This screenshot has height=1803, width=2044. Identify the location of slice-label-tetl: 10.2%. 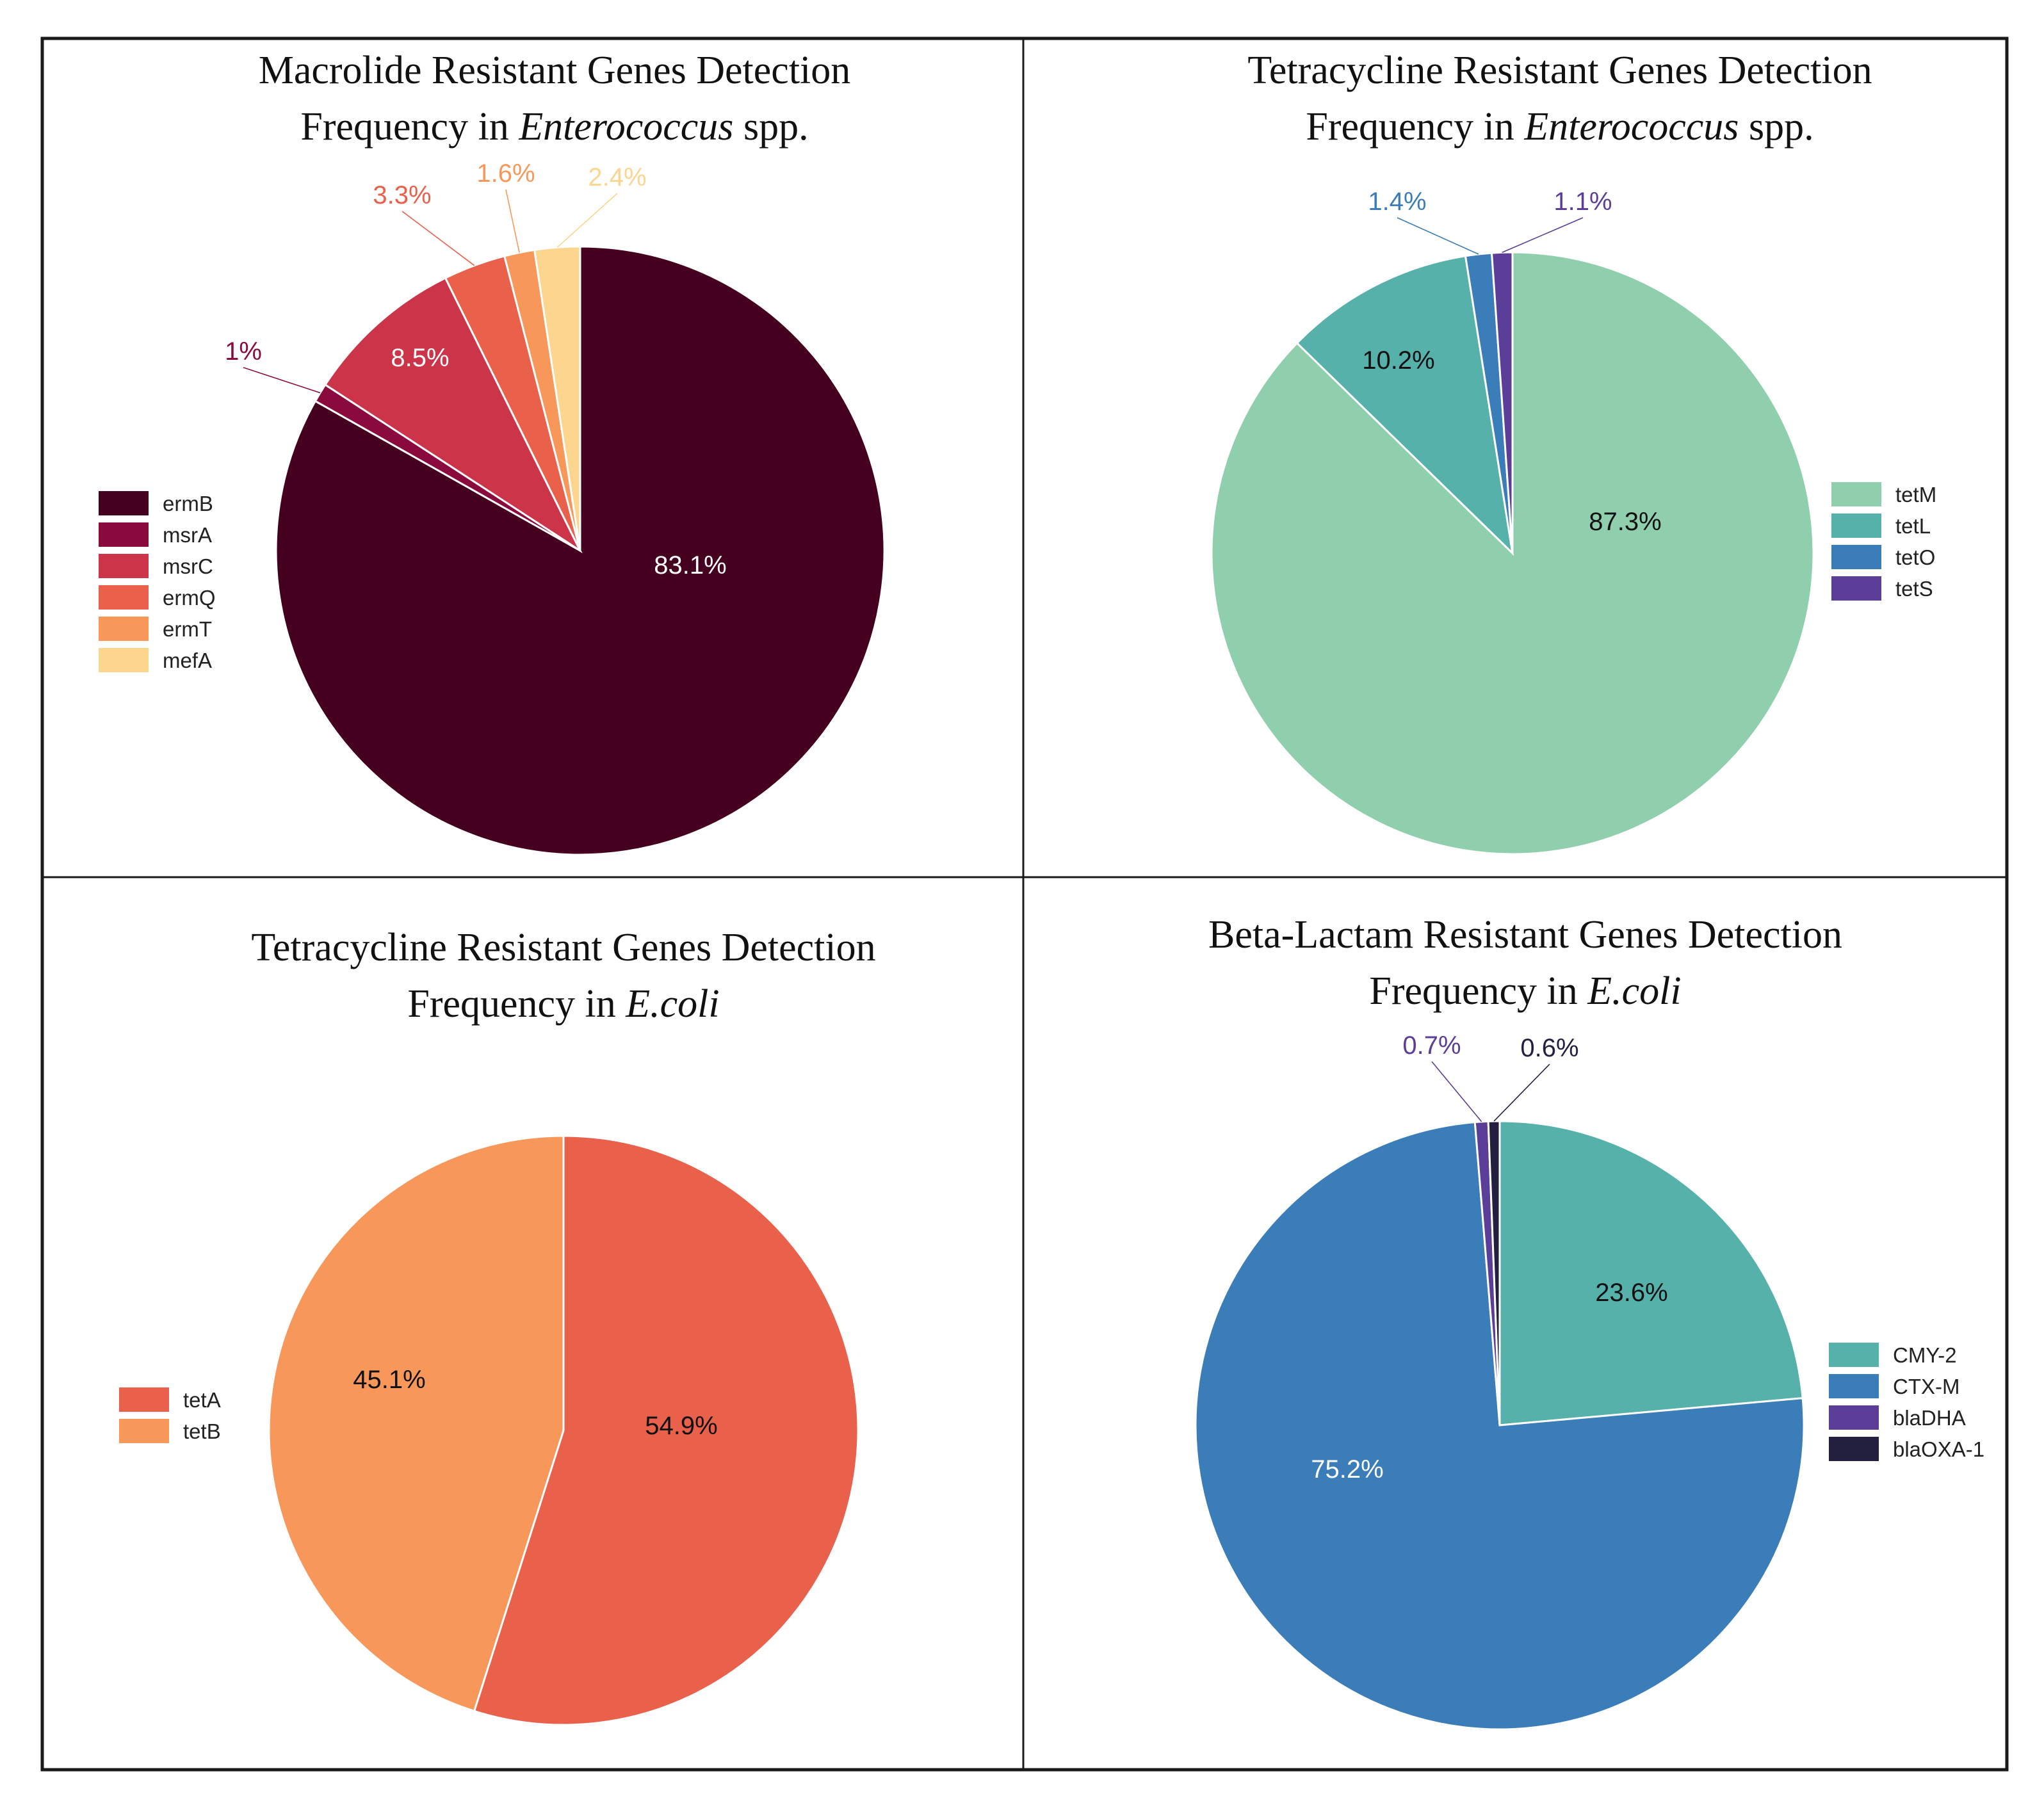
(1398, 360).